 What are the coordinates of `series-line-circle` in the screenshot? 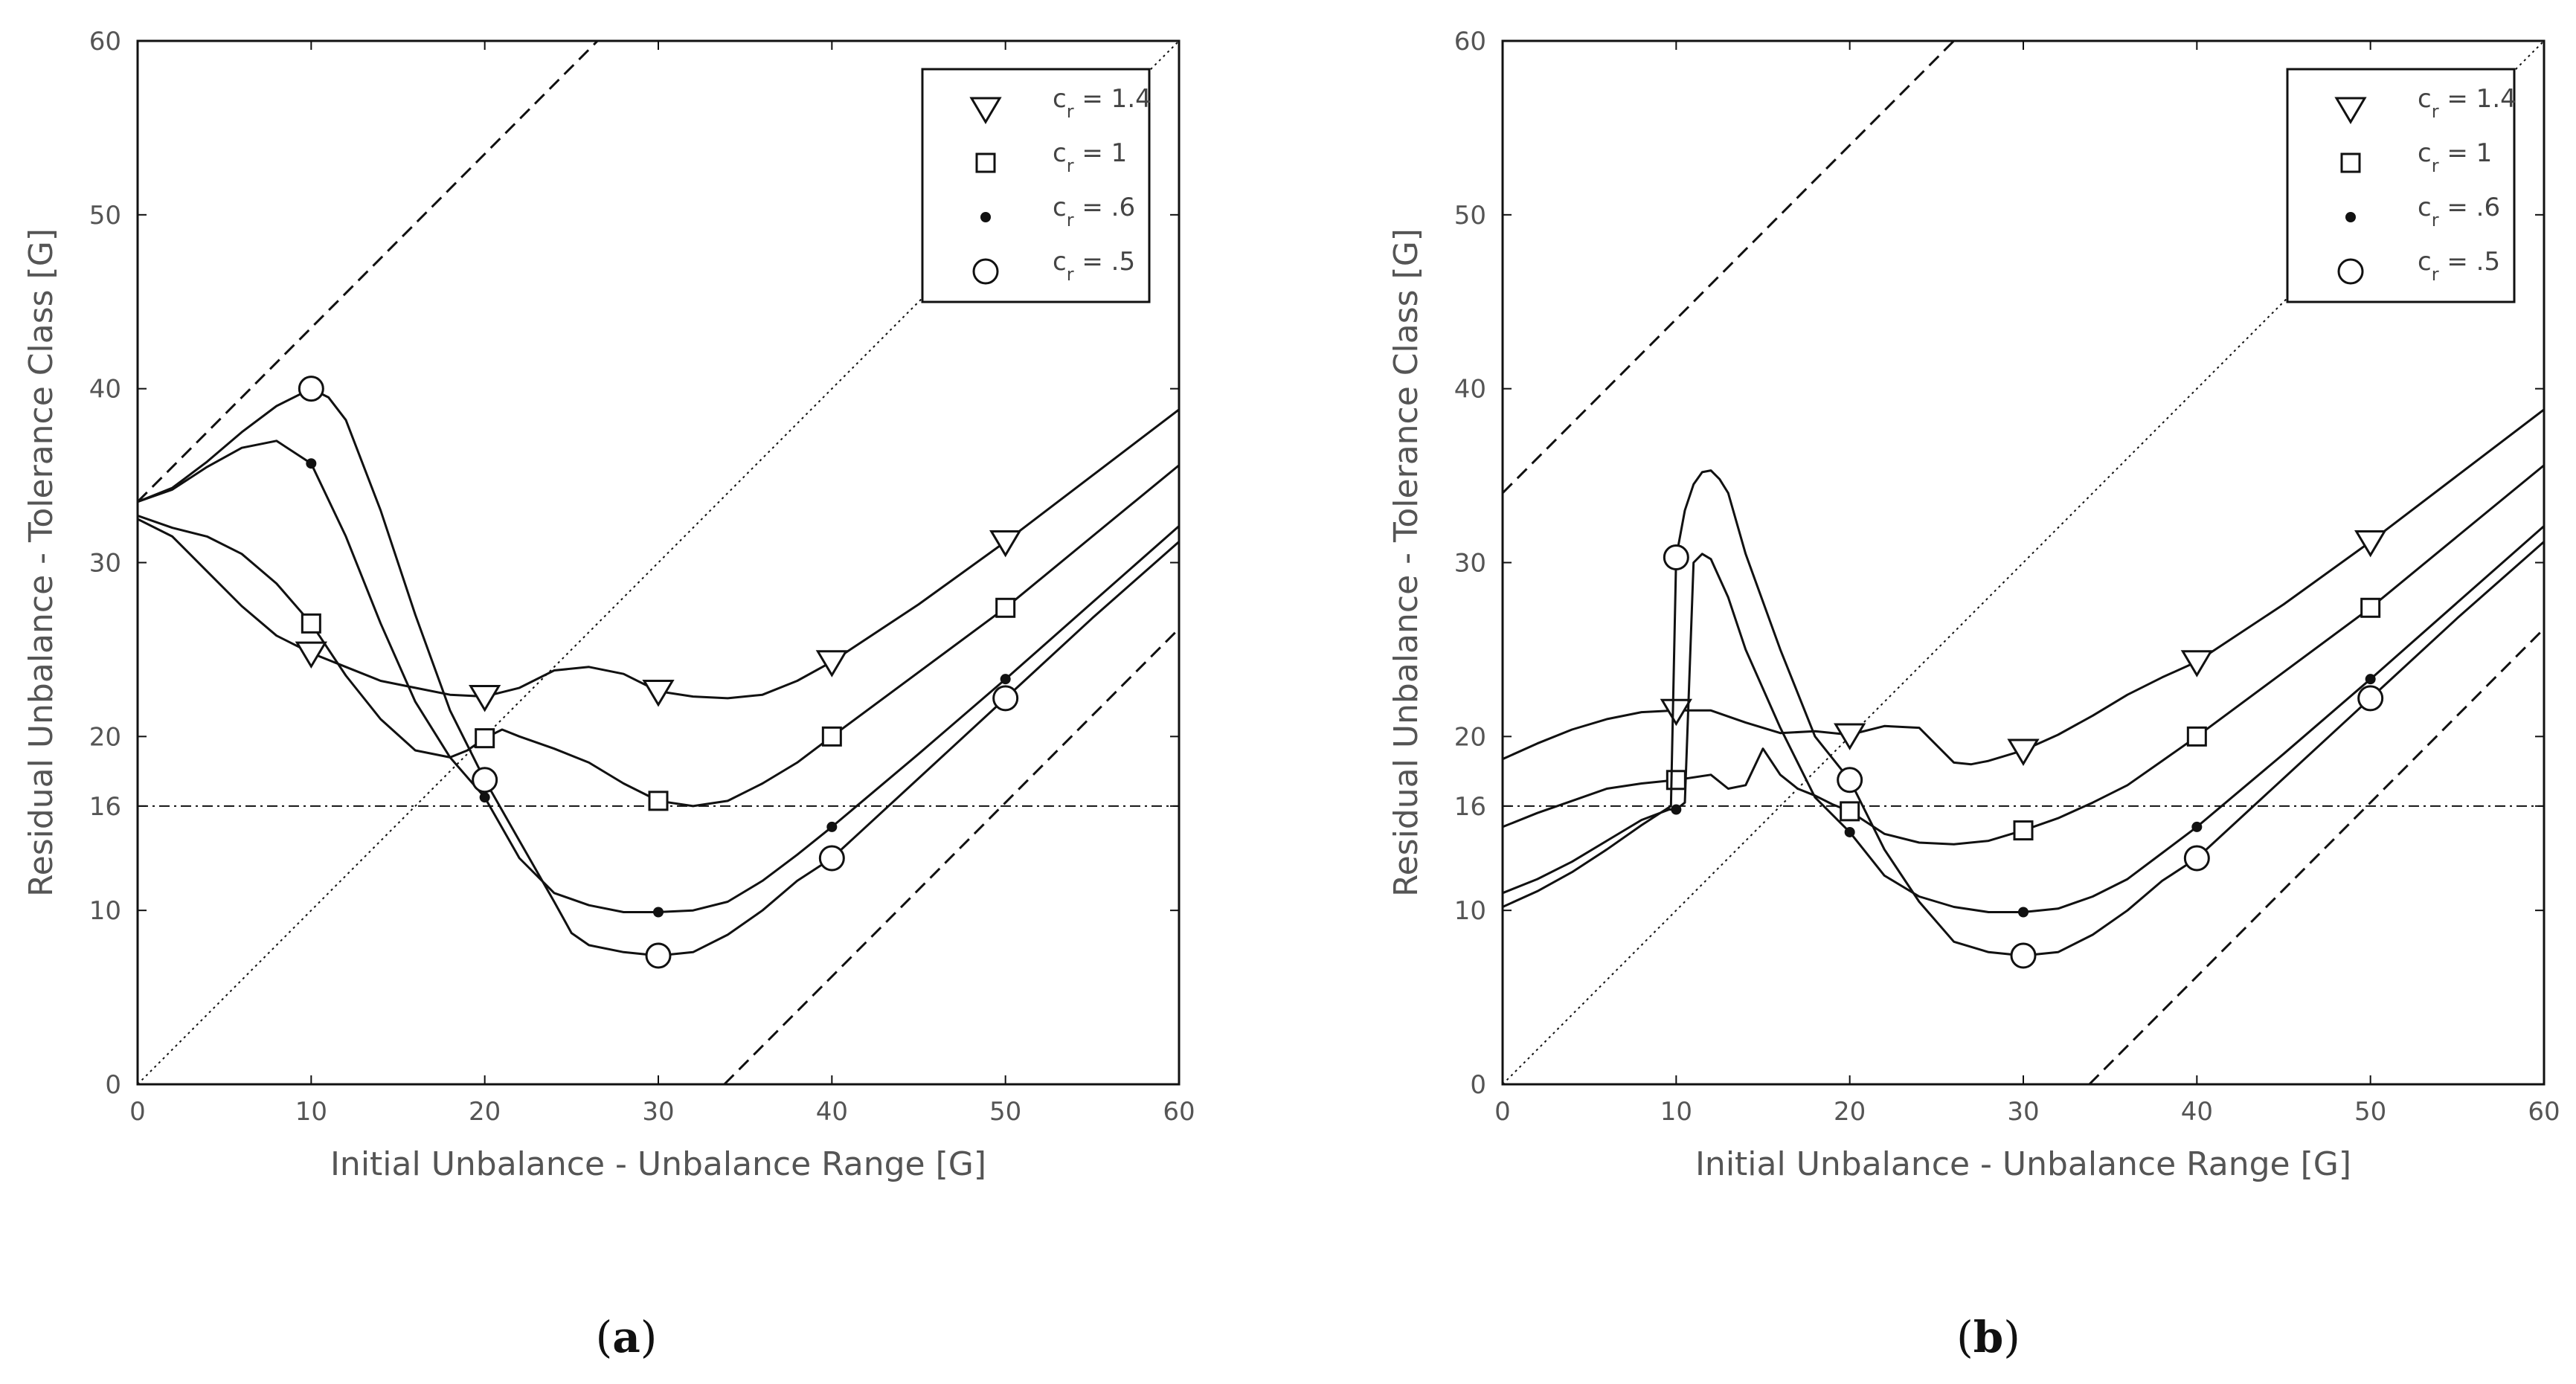 It's located at (2023, 713).